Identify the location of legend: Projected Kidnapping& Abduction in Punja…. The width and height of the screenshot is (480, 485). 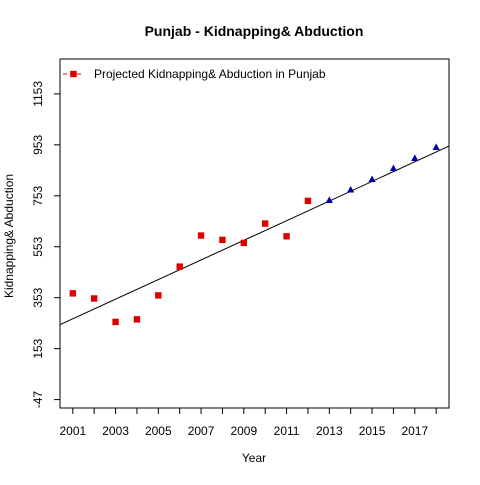
(194, 74).